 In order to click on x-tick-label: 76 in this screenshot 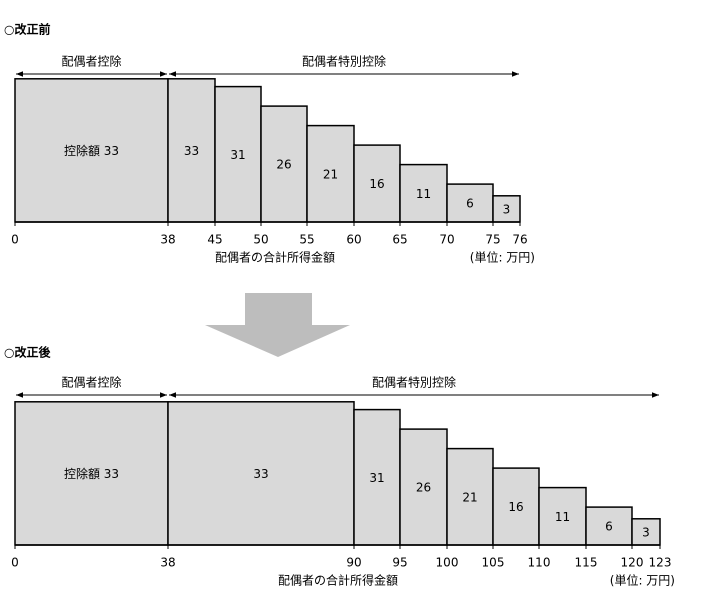, I will do `click(519, 240)`.